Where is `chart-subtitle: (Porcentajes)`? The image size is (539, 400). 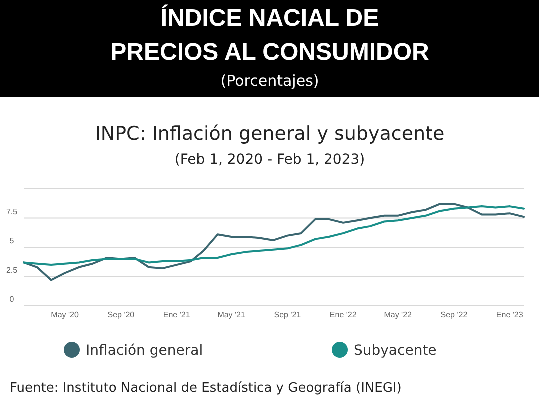
chart-subtitle: (Porcentajes) is located at coordinates (270, 81).